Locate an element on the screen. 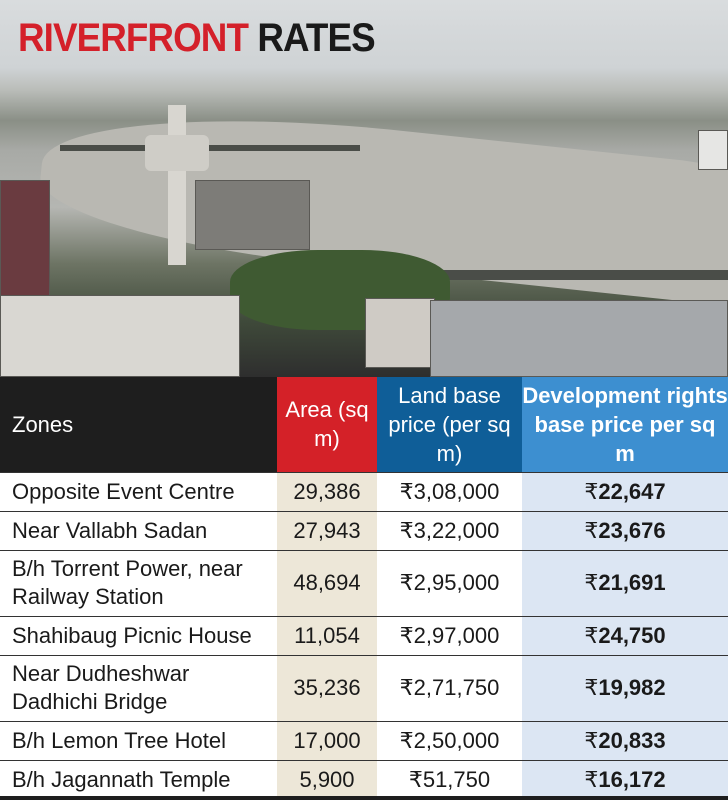  dev-price-value: 21,691 is located at coordinates (632, 582).